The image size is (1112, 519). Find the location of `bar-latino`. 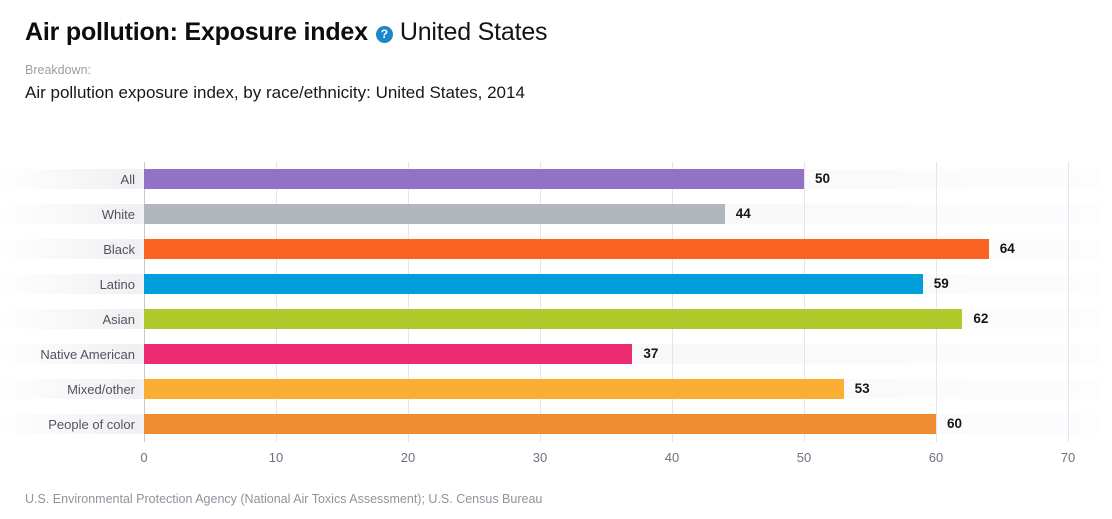

bar-latino is located at coordinates (533, 284).